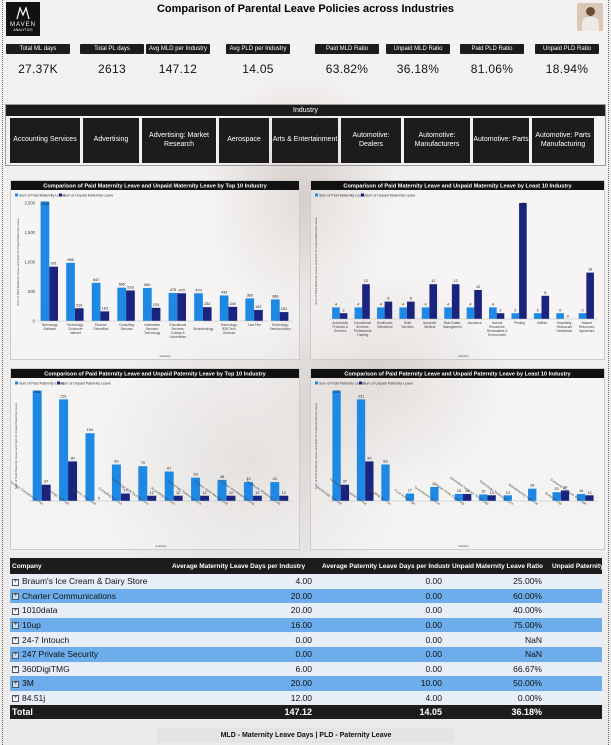 This screenshot has width=611, height=745. What do you see at coordinates (306, 669) in the screenshot?
I see `table-row: +360DigiTMG 6.00 0.00 66.67%` at bounding box center [306, 669].